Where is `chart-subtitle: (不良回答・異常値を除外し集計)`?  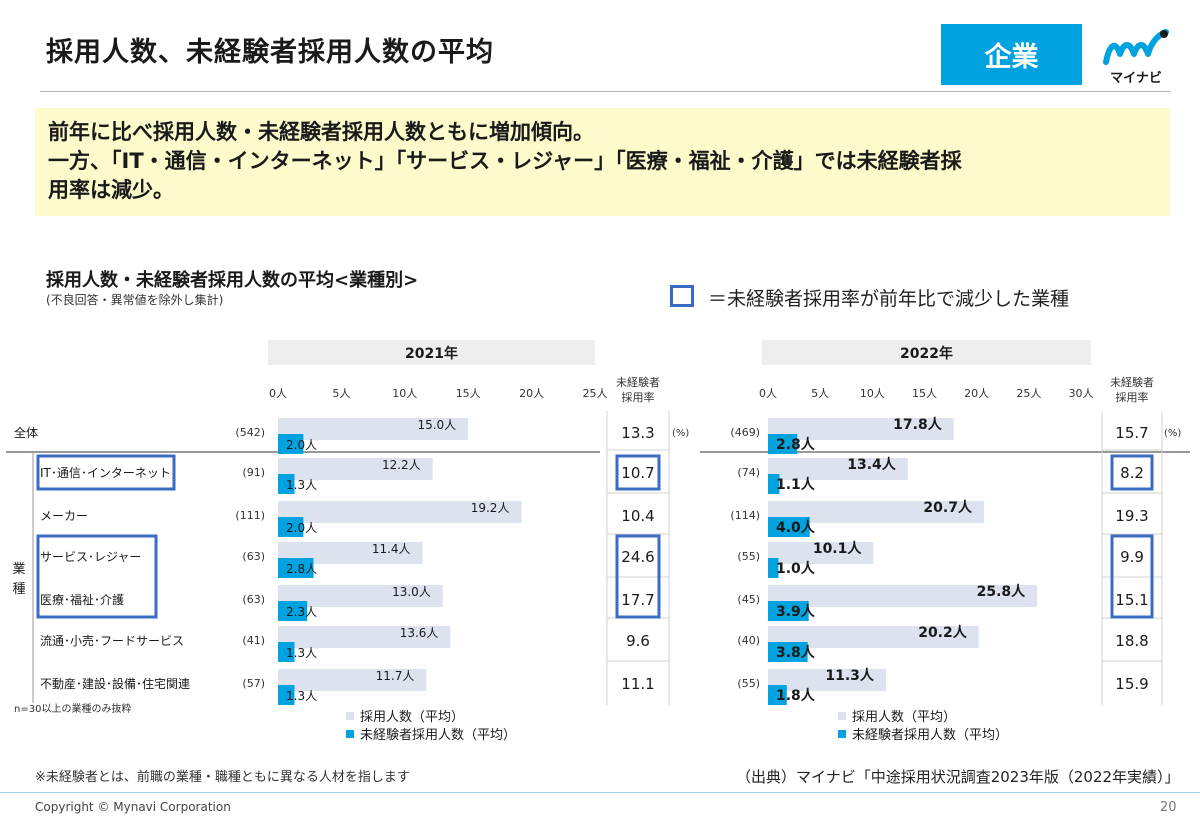 chart-subtitle: (不良回答・異常値を除外し集計) is located at coordinates (135, 300).